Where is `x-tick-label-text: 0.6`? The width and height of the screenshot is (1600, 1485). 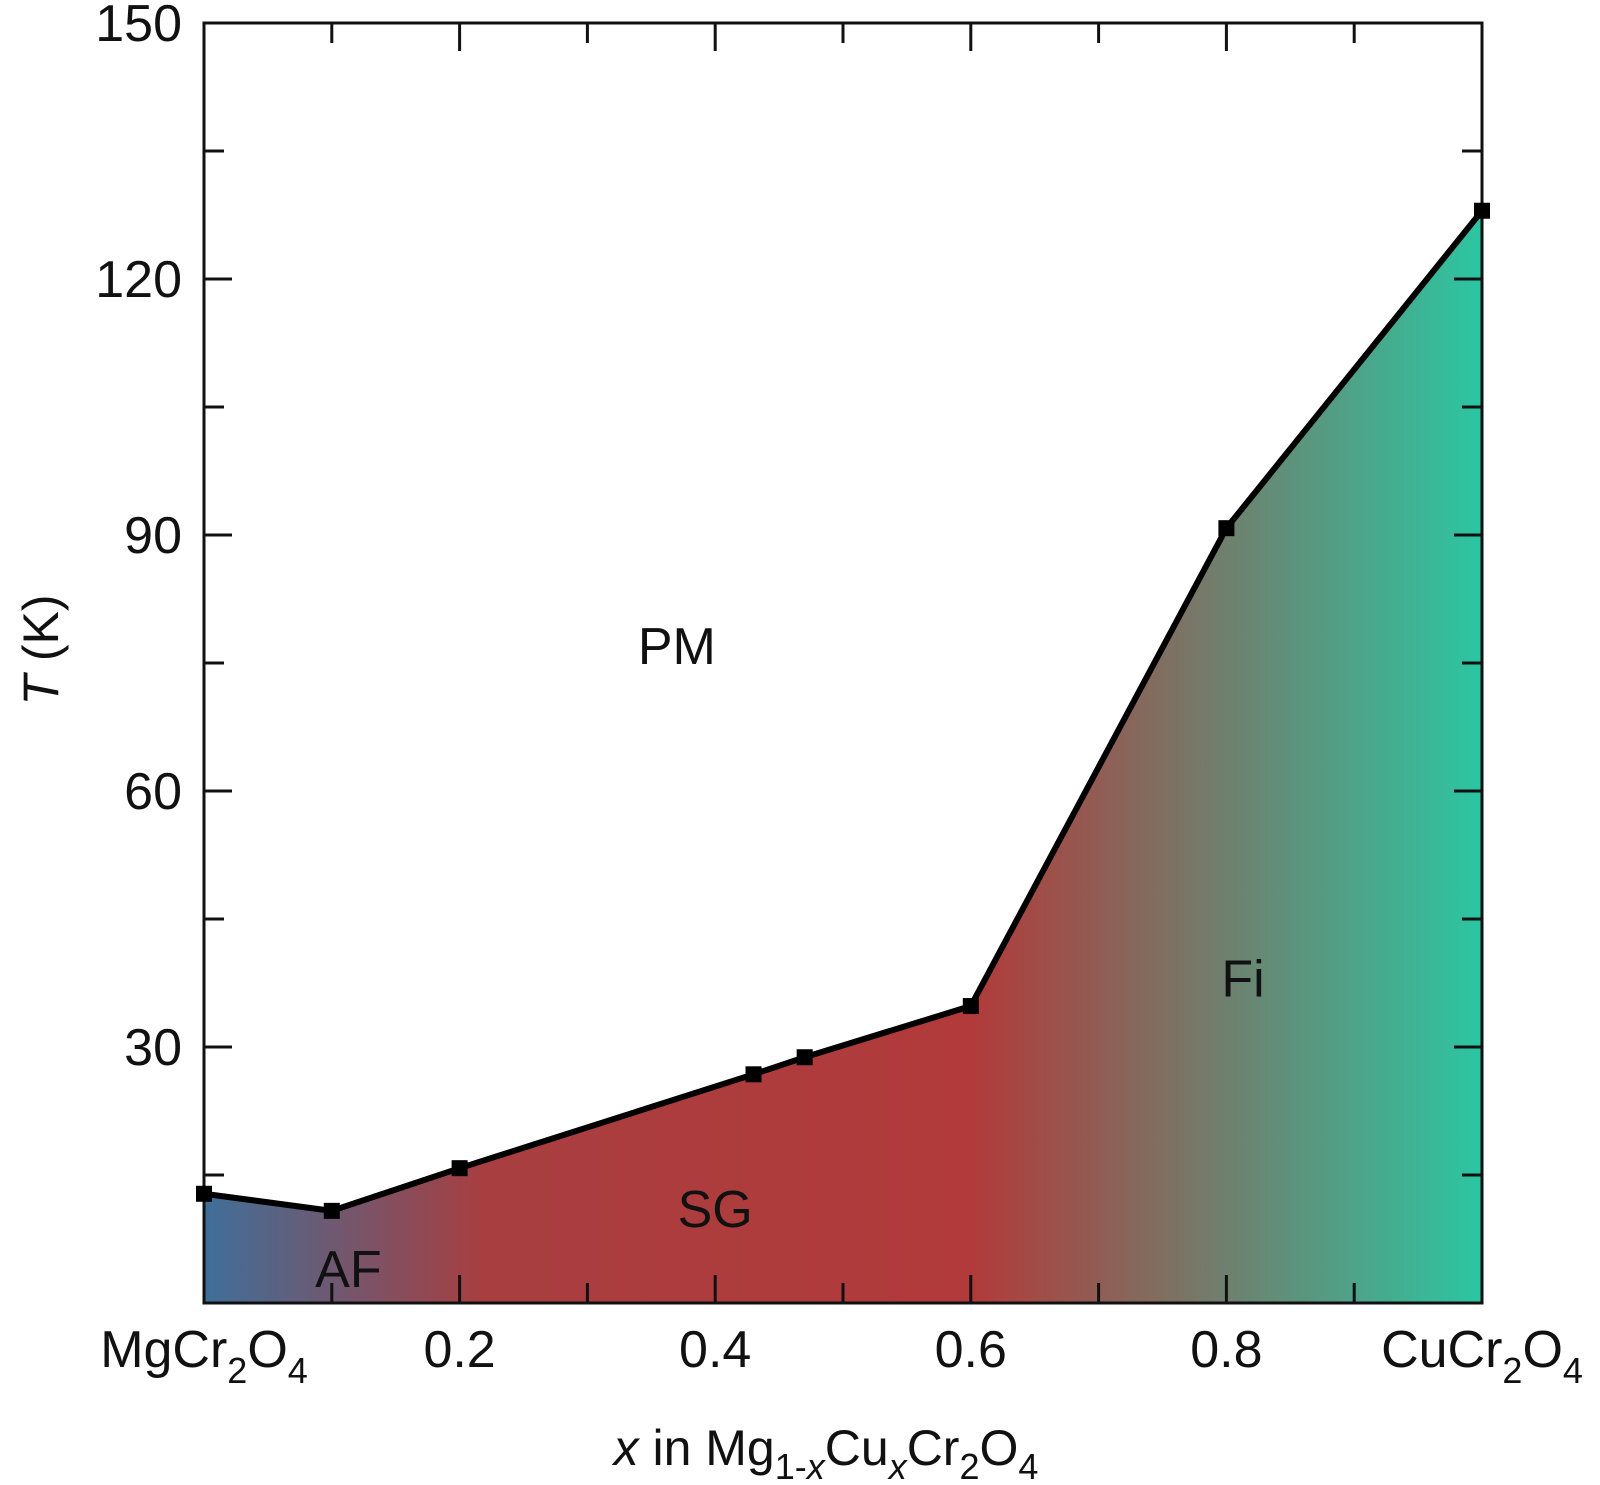
x-tick-label-text: 0.6 is located at coordinates (971, 1350).